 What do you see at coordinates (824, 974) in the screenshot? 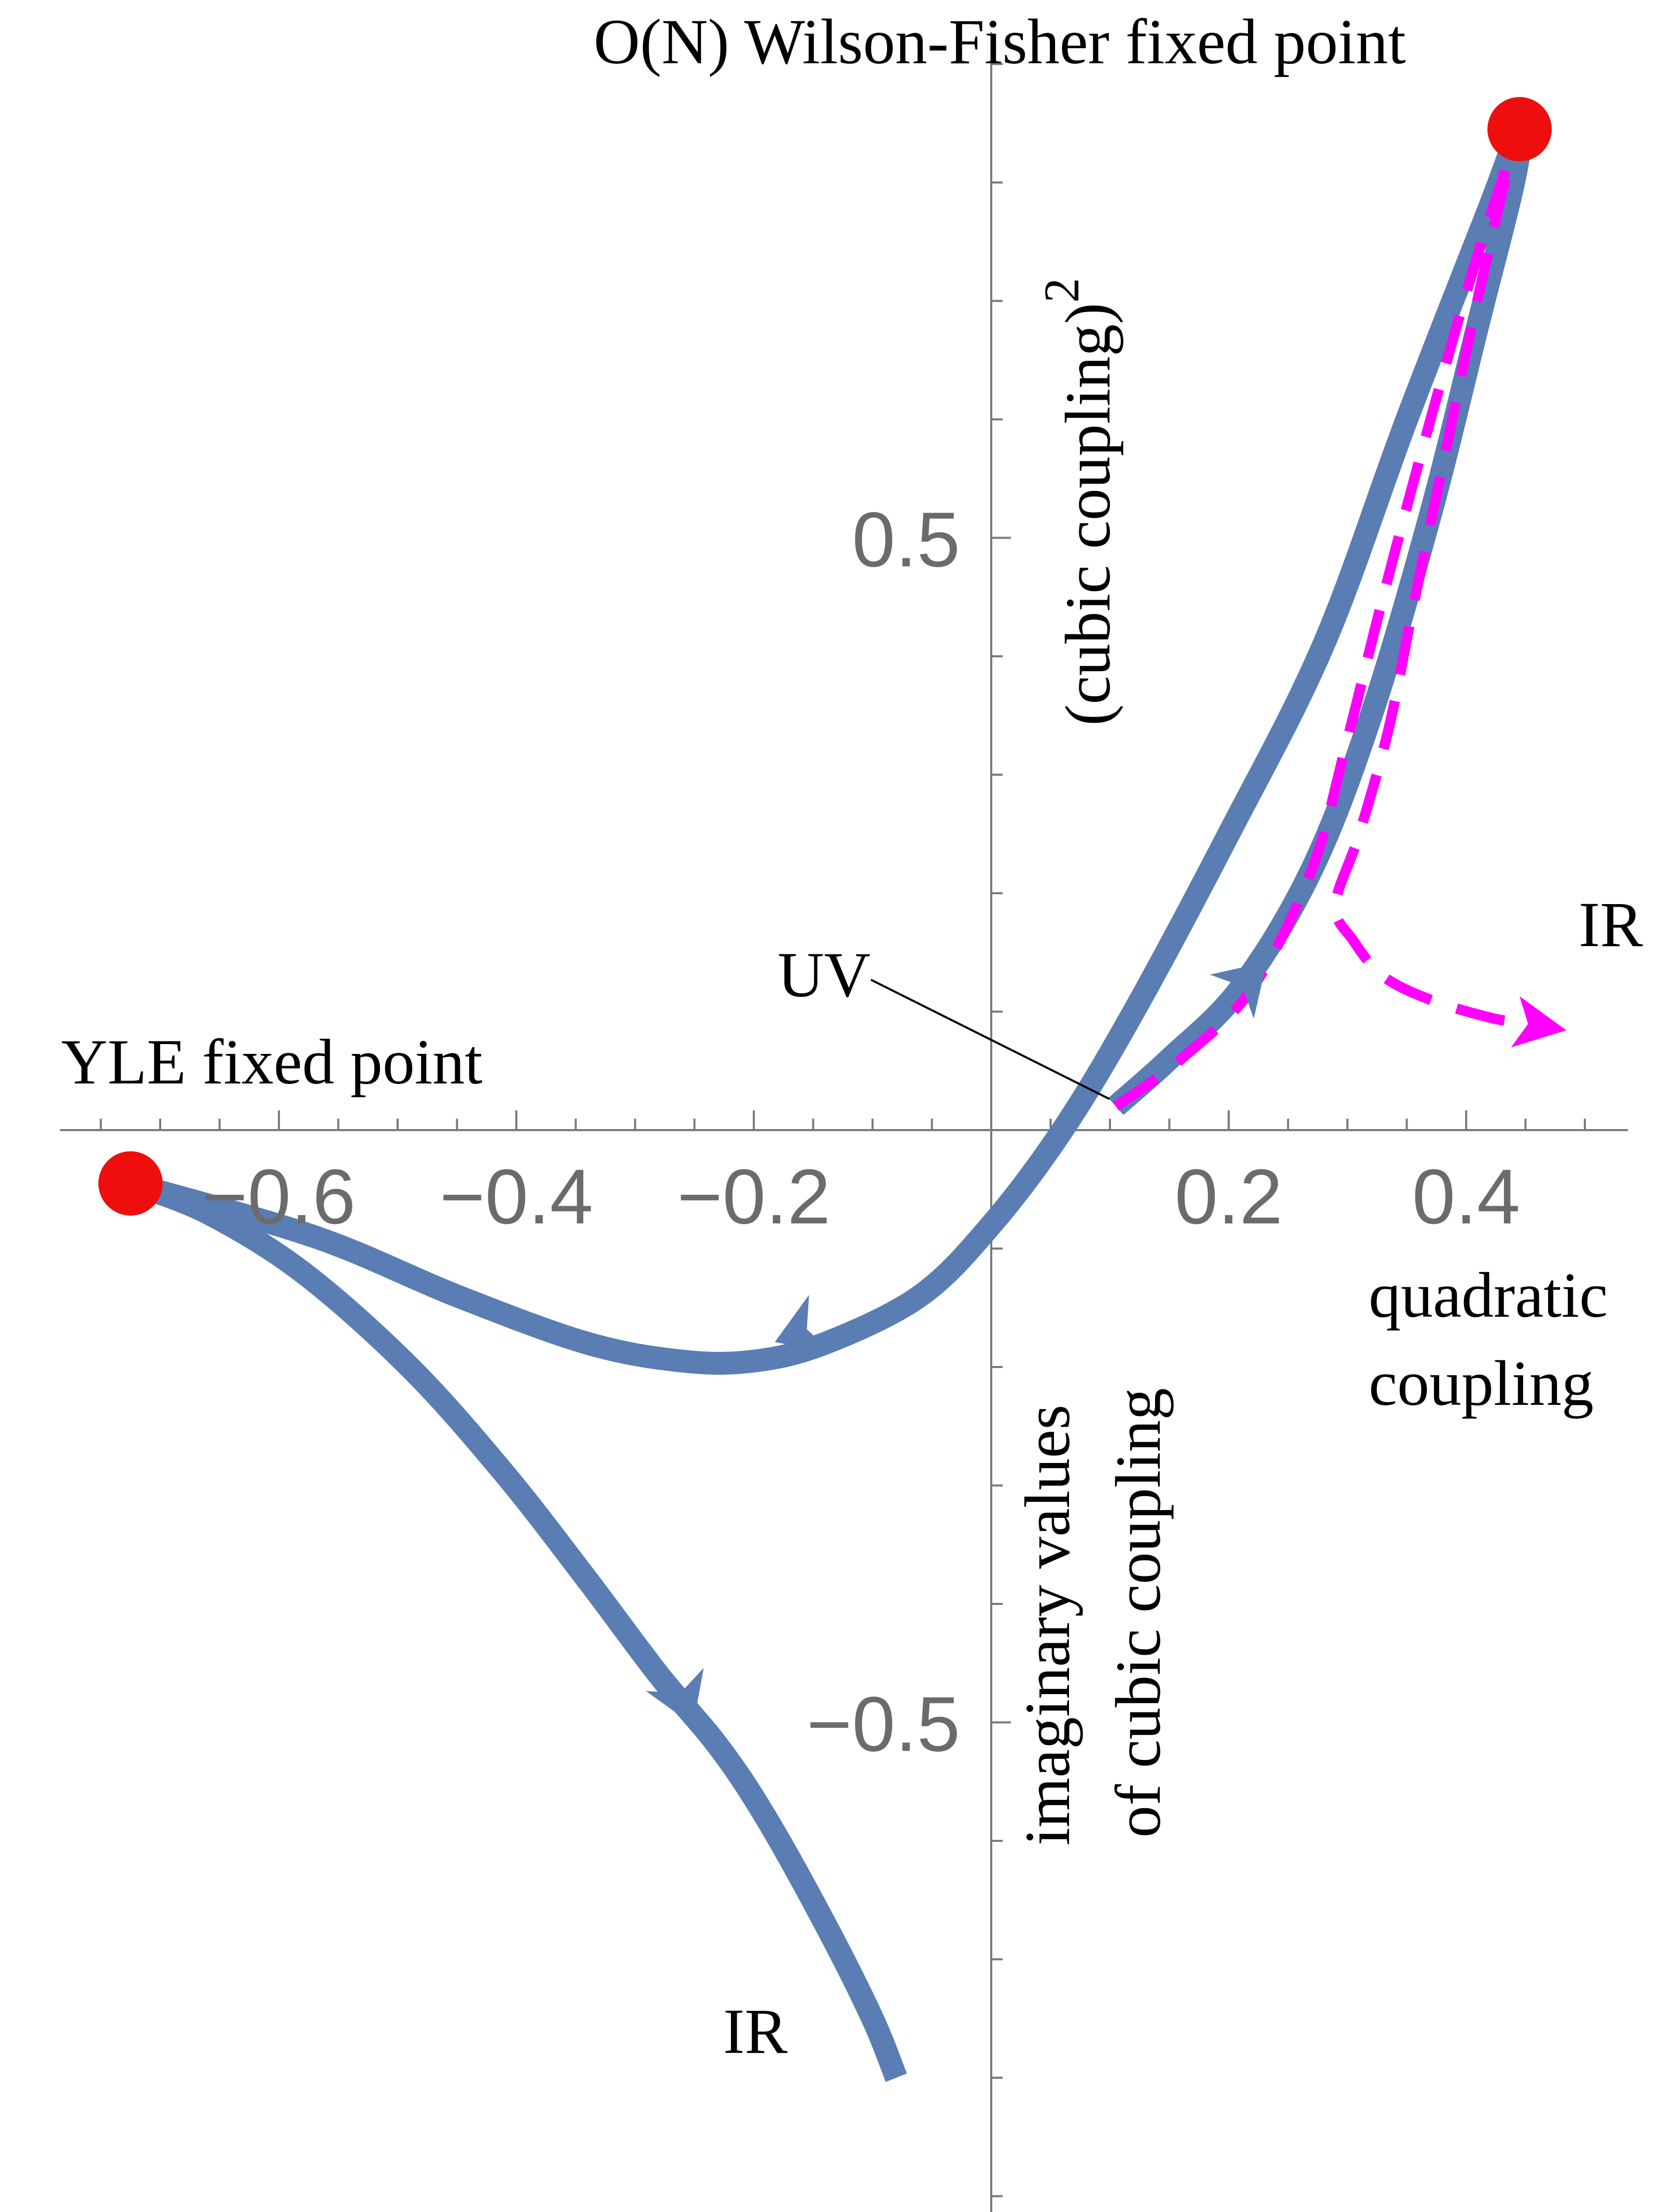
I see `uv-label: UV` at bounding box center [824, 974].